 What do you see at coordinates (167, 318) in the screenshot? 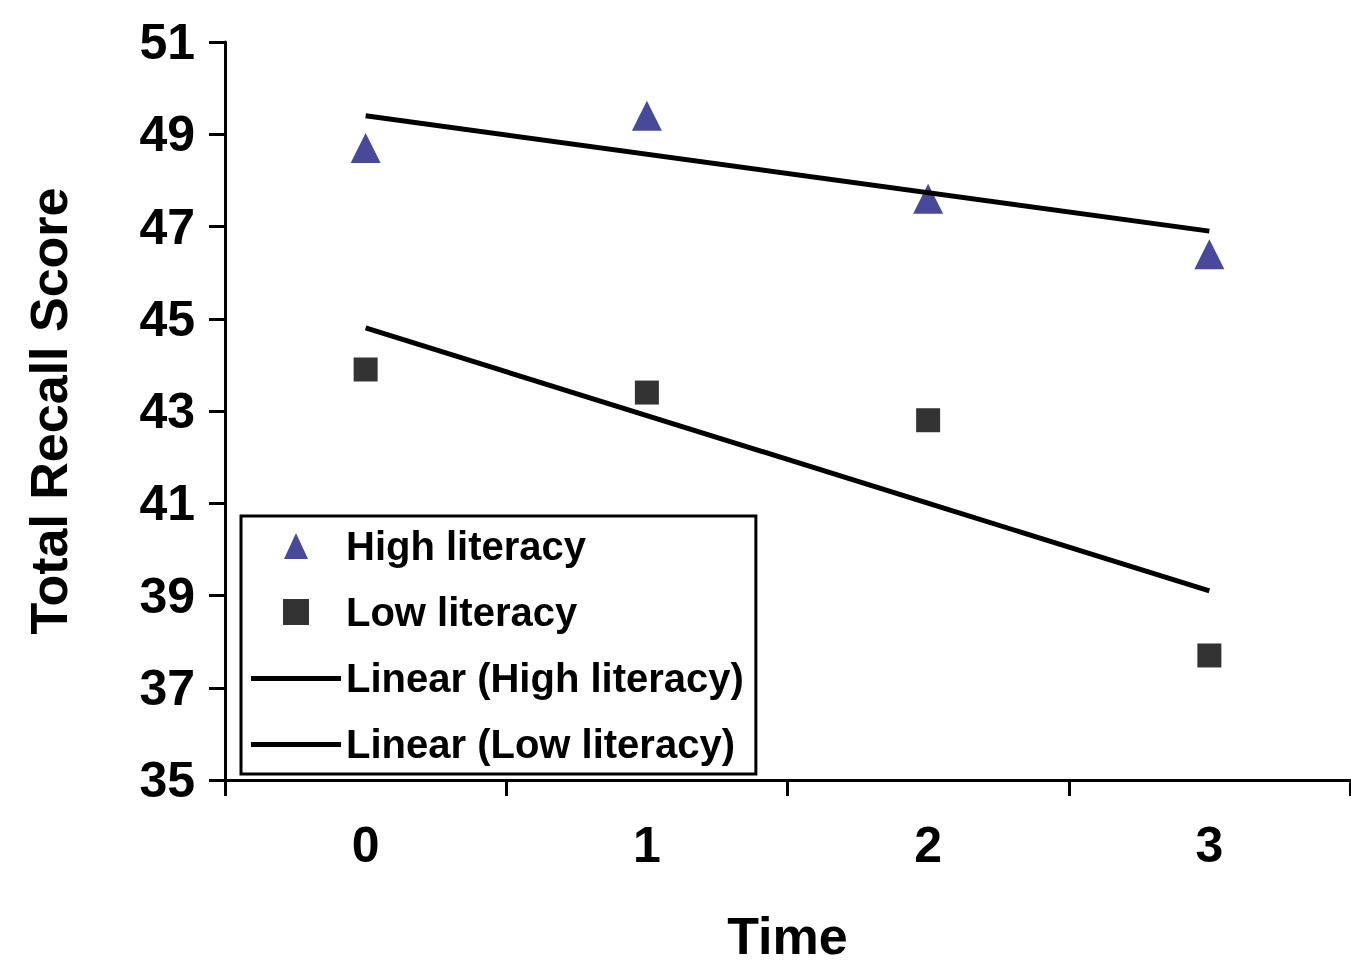
I see `y-tick-label: 45` at bounding box center [167, 318].